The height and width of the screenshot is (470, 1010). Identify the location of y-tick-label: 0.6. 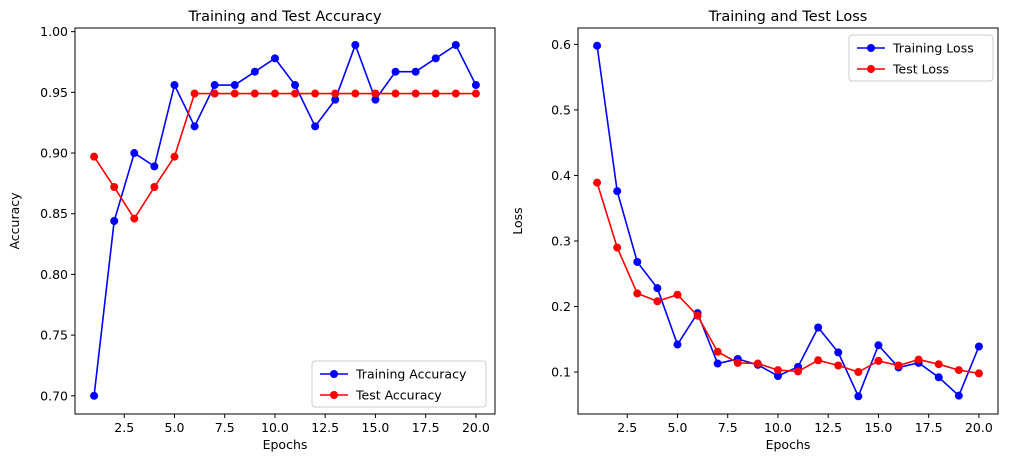
(561, 44).